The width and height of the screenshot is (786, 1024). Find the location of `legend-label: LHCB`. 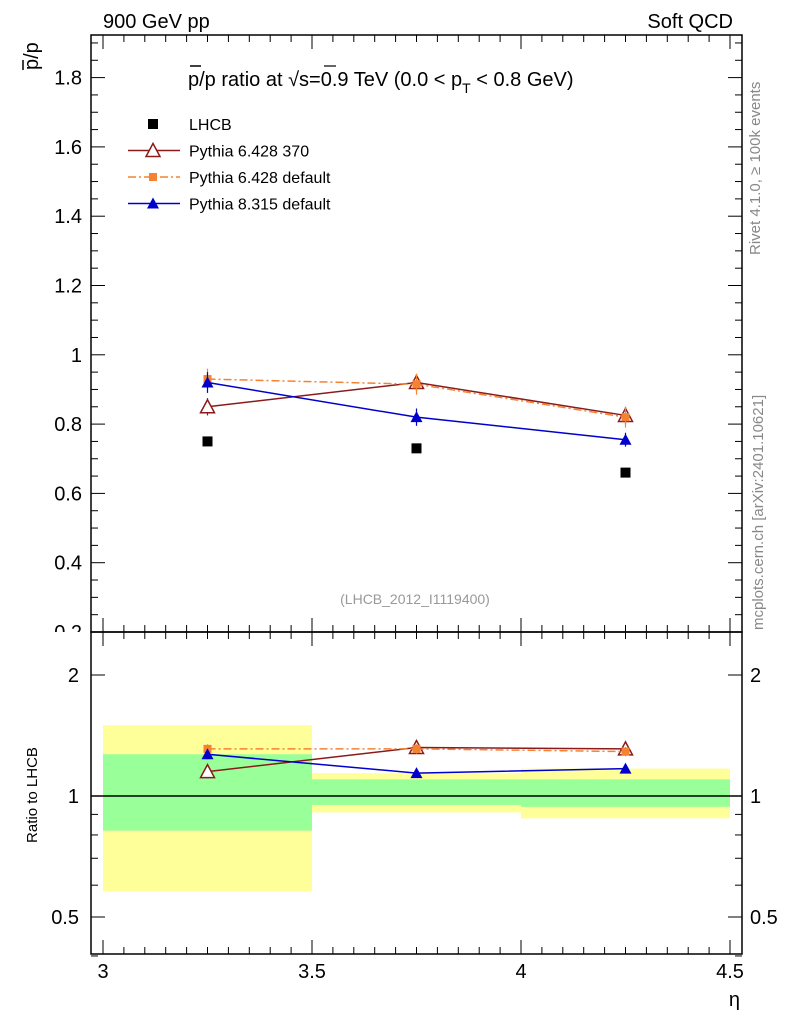

legend-label: LHCB is located at coordinates (210, 125).